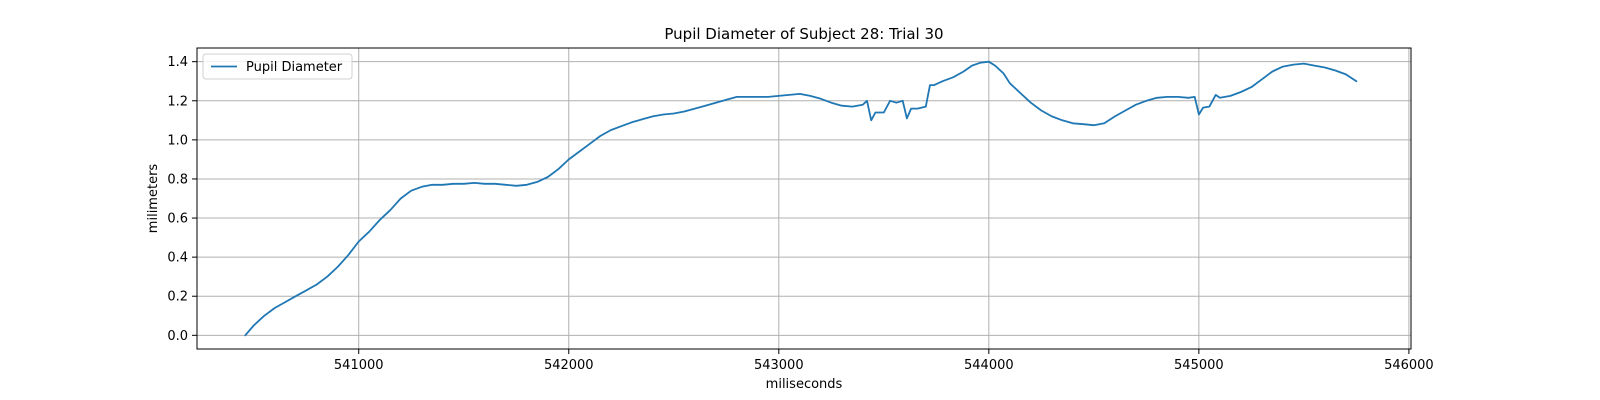  What do you see at coordinates (182, 199) in the screenshot?
I see `y-axis-ticks: 0.0 0.2 0.4 0.6 0.8 1.0 1.2 1.4` at bounding box center [182, 199].